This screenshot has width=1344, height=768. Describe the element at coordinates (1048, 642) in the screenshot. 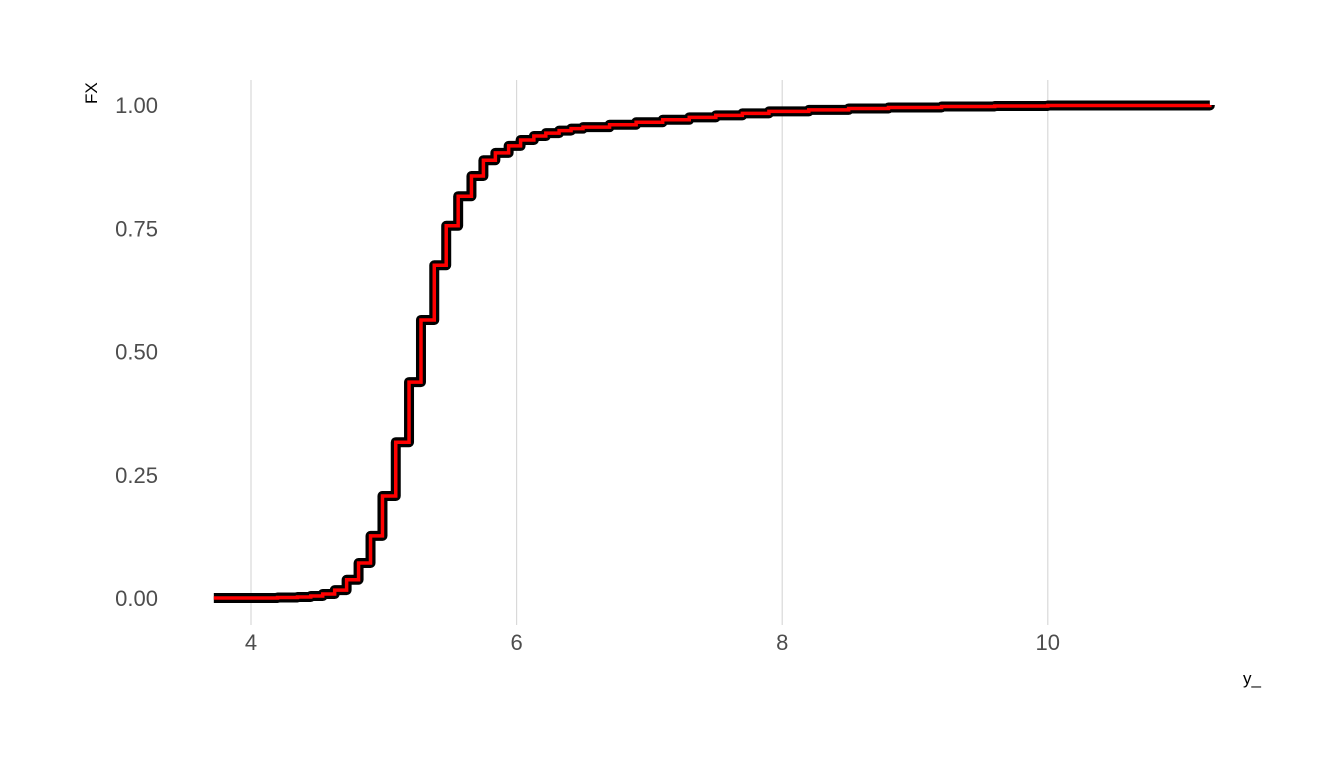

I see `x-tick-label: 10` at that location.